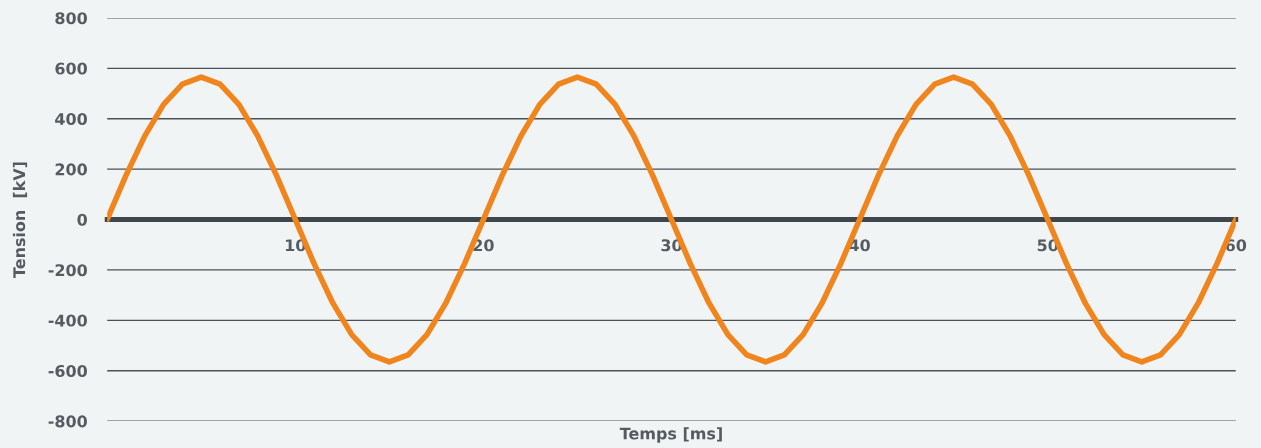  What do you see at coordinates (20, 220) in the screenshot?
I see `y-axis-title: Tension [kV]` at bounding box center [20, 220].